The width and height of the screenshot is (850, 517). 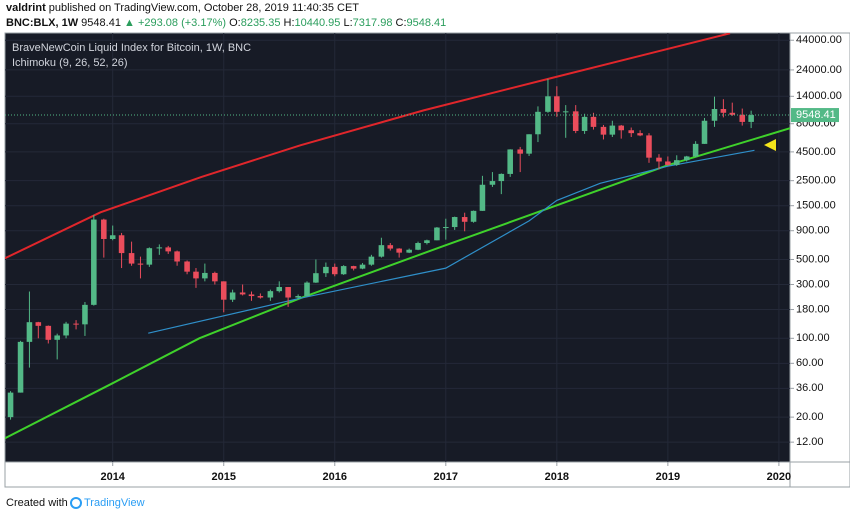 What do you see at coordinates (813, 231) in the screenshot?
I see `y-tick-label: 900.00` at bounding box center [813, 231].